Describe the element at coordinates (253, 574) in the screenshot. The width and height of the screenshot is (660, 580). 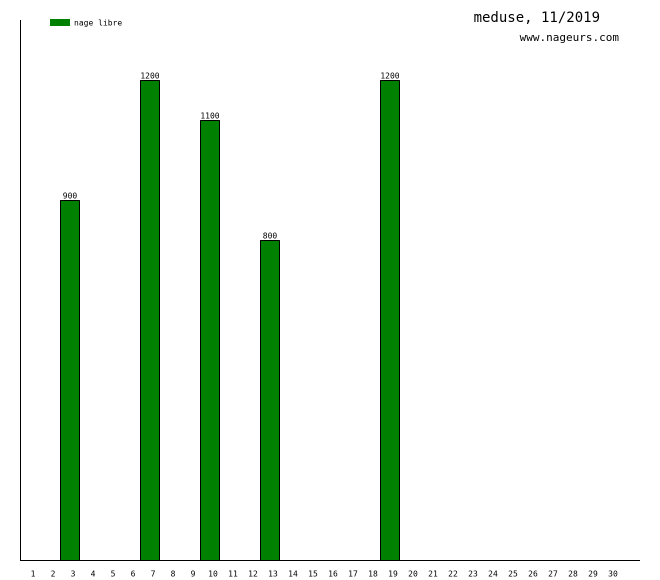
I see `x-tick-label: 12` at that location.